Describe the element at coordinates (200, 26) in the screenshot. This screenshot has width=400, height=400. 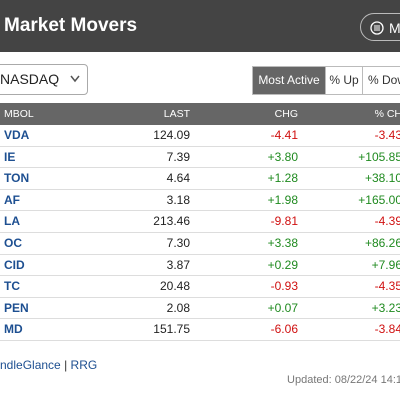
I see `header: Market Movers Mo` at that location.